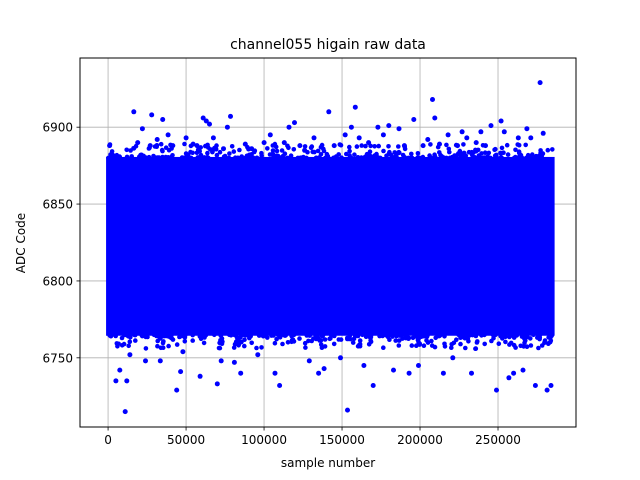 The width and height of the screenshot is (640, 480). I want to click on x-tick-label: 100000, so click(264, 440).